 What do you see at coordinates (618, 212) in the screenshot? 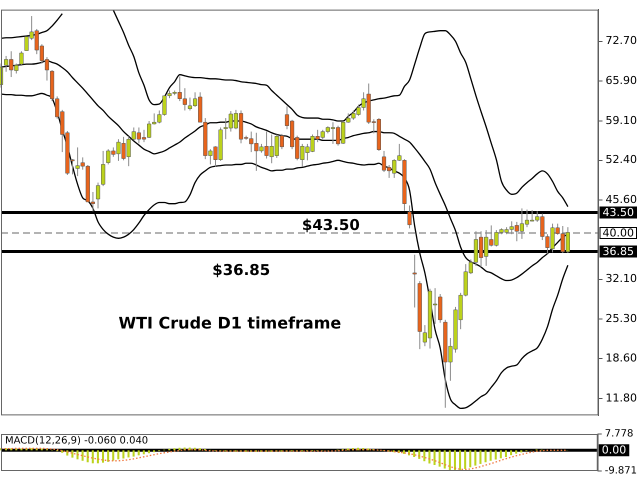
I see `ref-line-label: 43.50` at bounding box center [618, 212].